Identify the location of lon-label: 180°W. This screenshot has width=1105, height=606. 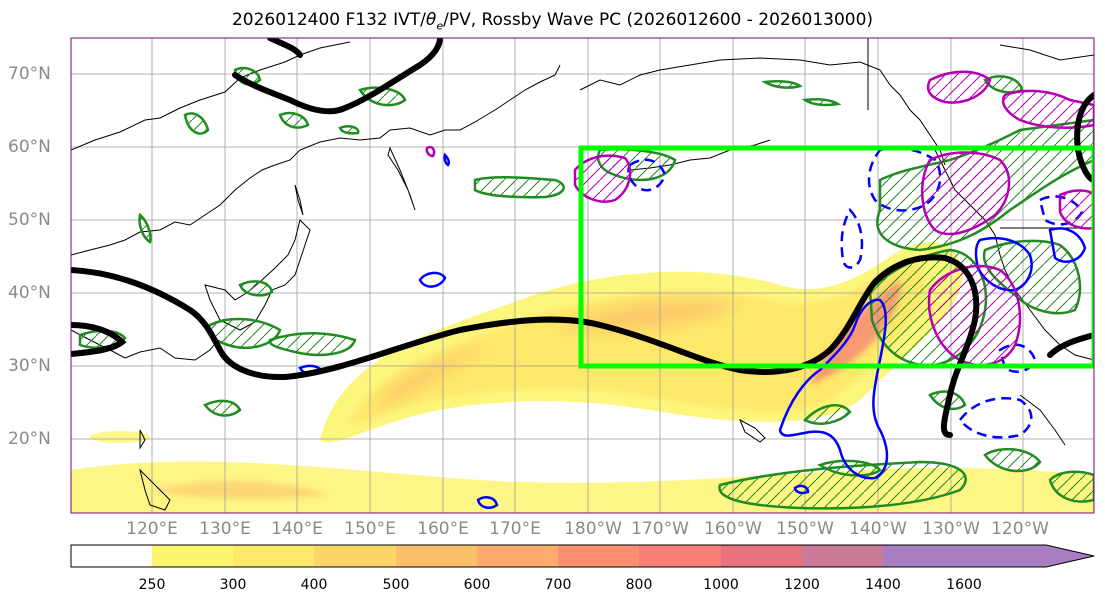
(593, 529).